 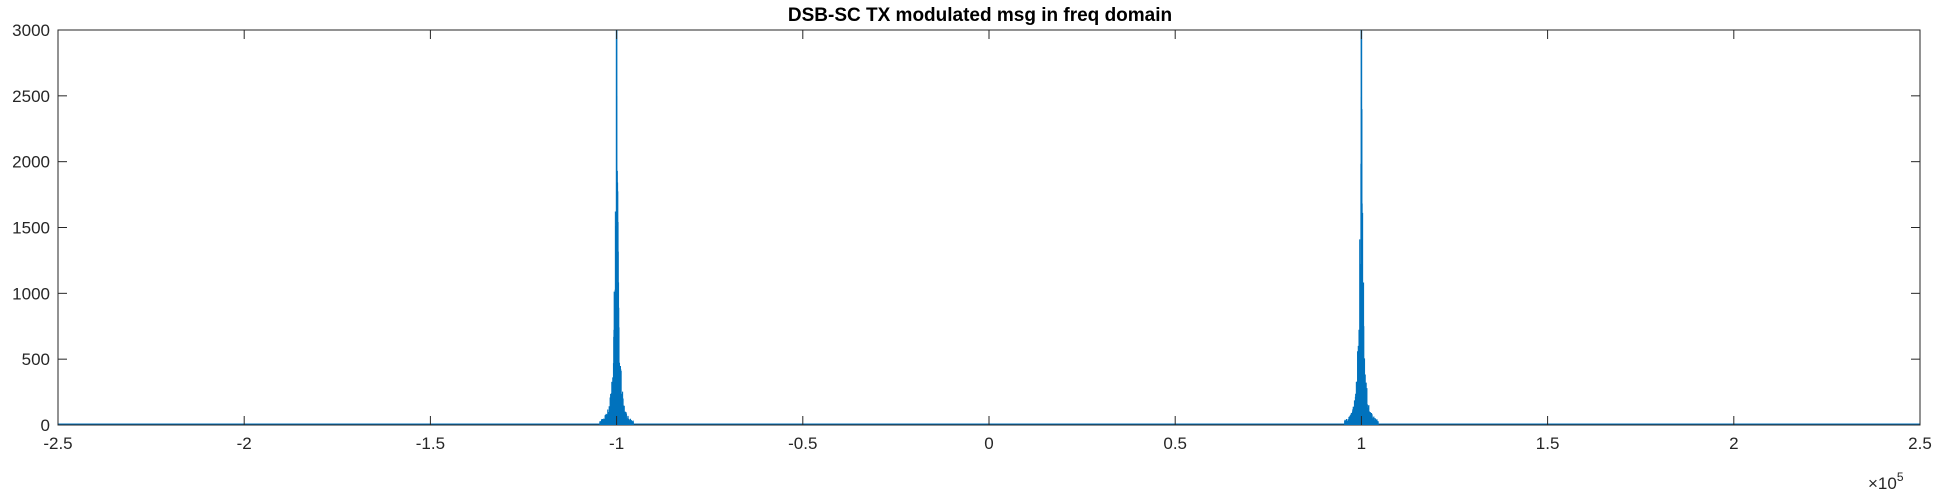 What do you see at coordinates (430, 443) in the screenshot?
I see `x-tick-label: -1.5` at bounding box center [430, 443].